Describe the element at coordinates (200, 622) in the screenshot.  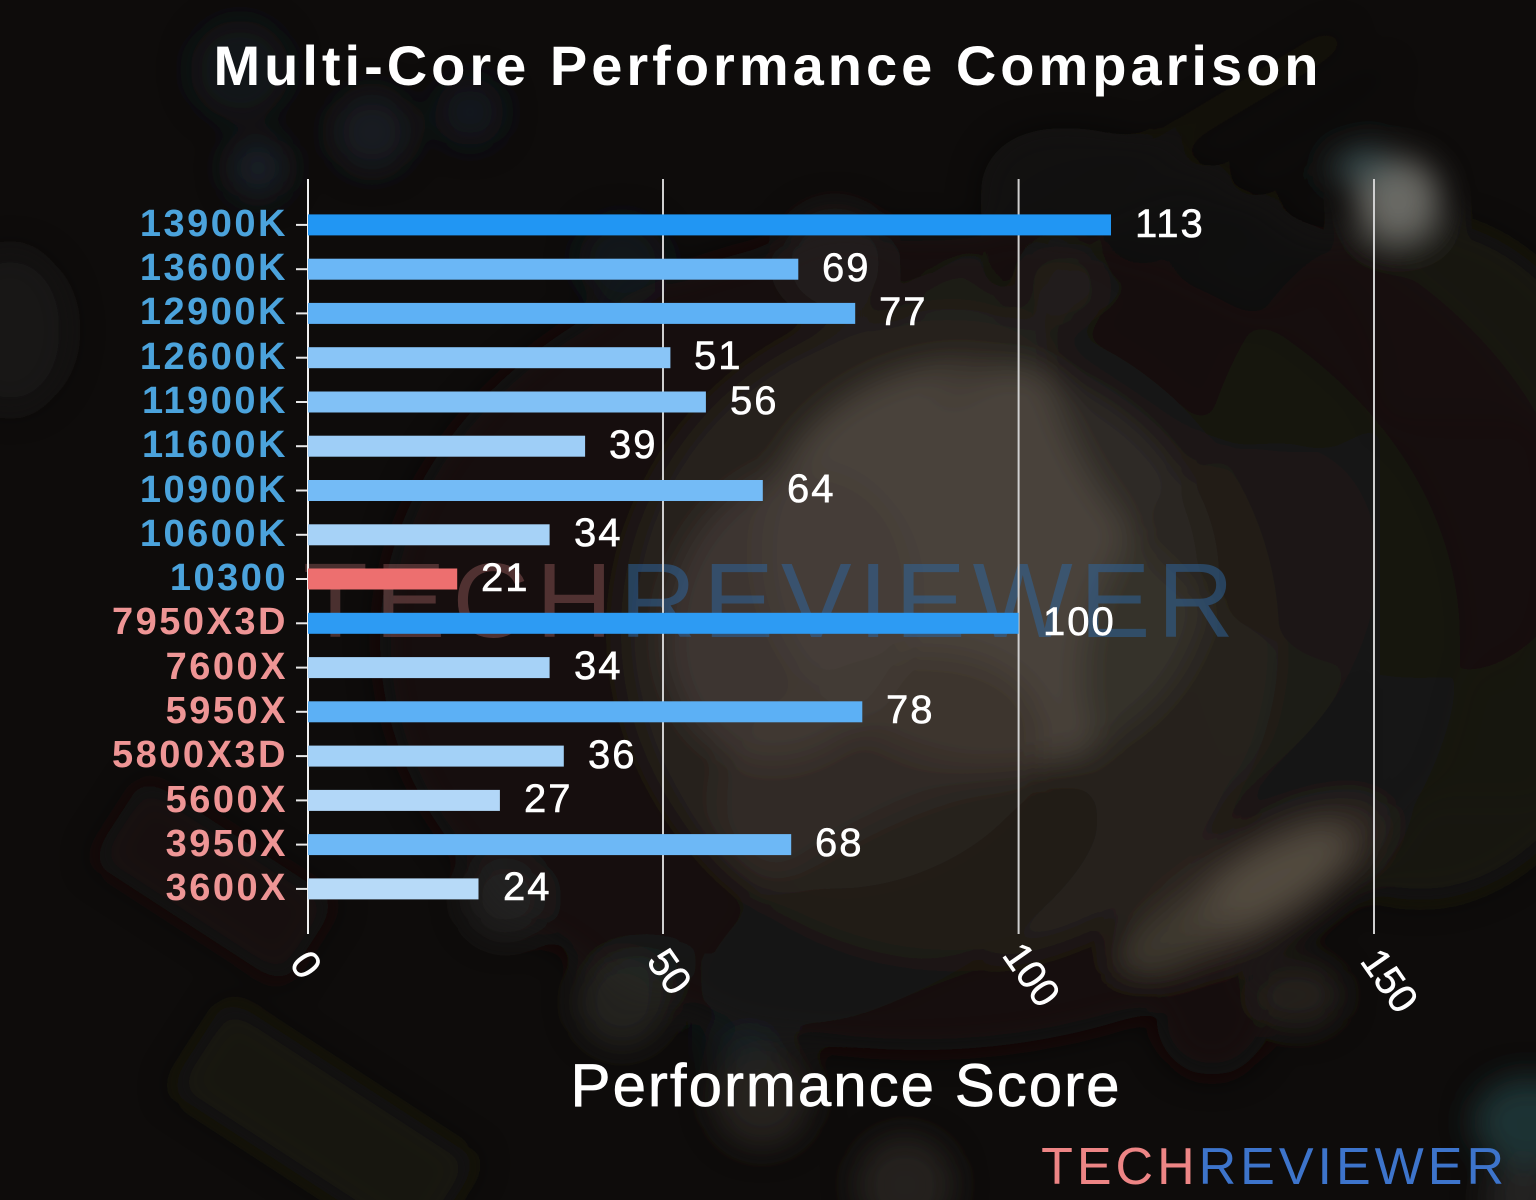
I see `svg-text: 7950X3D` at that location.